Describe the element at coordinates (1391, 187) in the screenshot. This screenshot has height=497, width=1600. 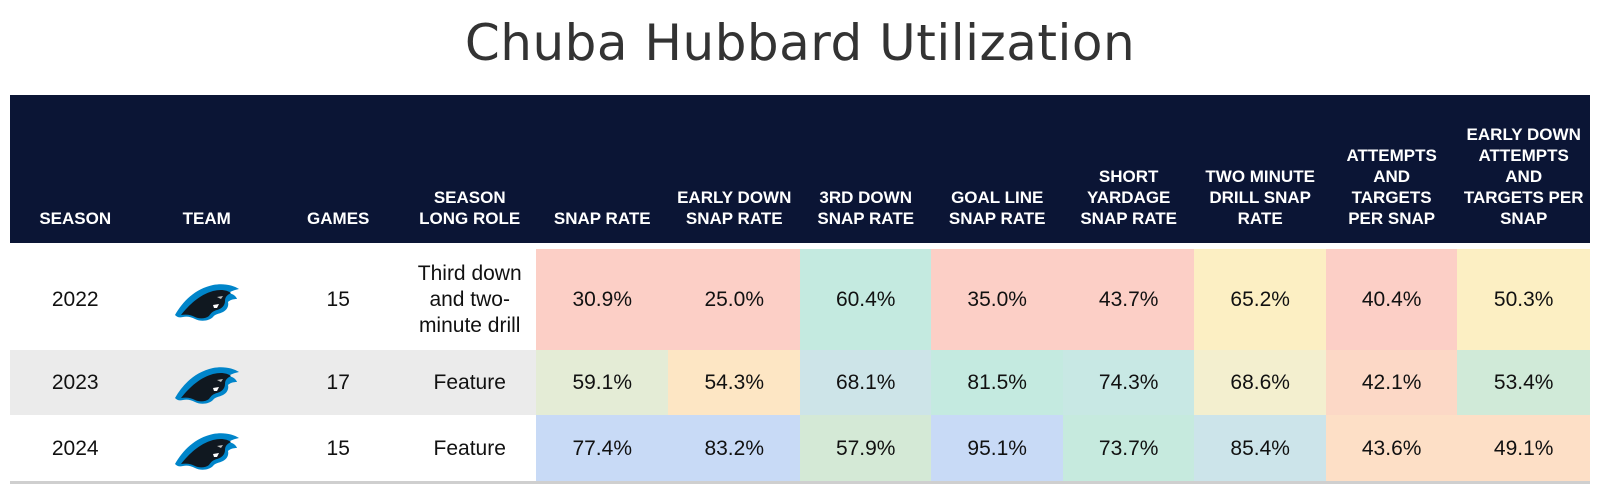
I see `column-header-attempts-targets-per-snap: ATTEMPTS AND TARGETS PER SNAP` at that location.